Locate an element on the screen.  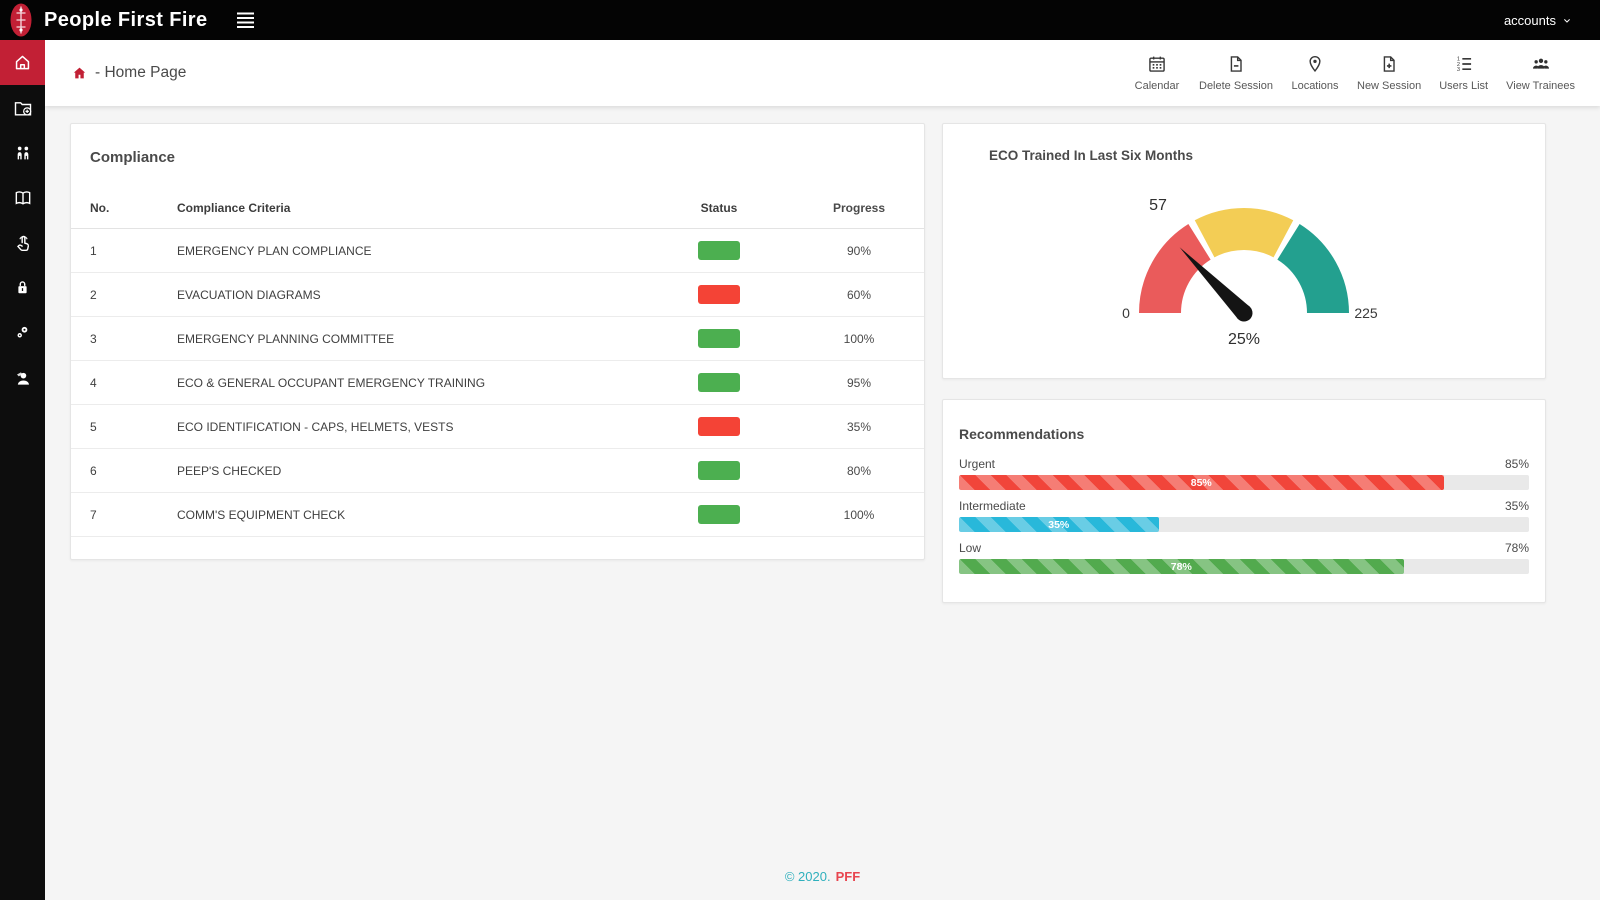
brand-title: People First Fire is located at coordinates (126, 19).